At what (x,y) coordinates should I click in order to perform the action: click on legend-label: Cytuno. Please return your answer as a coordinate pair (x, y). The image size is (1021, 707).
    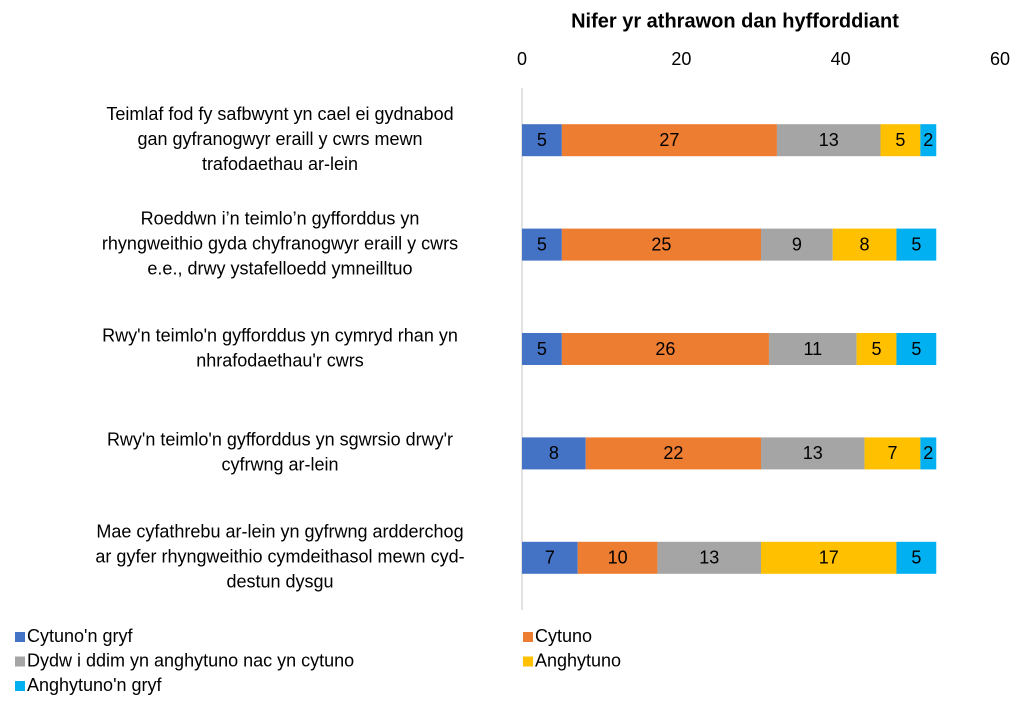
    Looking at the image, I should click on (563, 636).